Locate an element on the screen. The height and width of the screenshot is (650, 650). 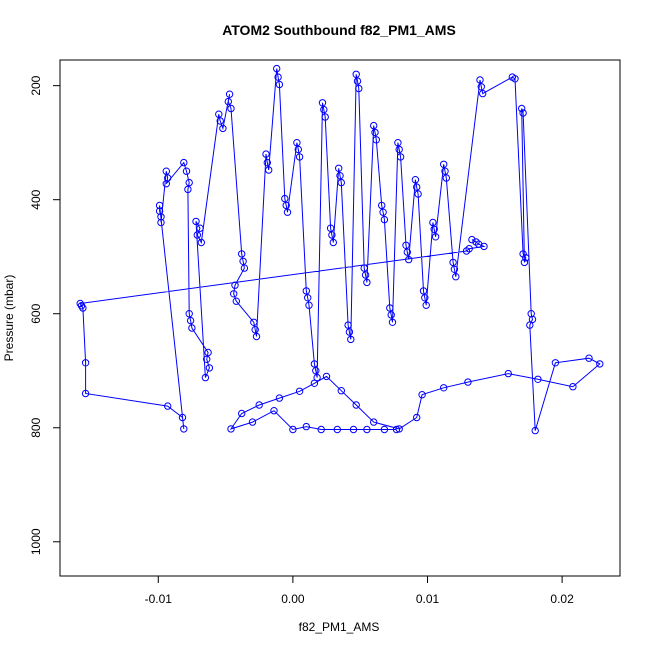
y-tick-label: 600 is located at coordinates (36, 313).